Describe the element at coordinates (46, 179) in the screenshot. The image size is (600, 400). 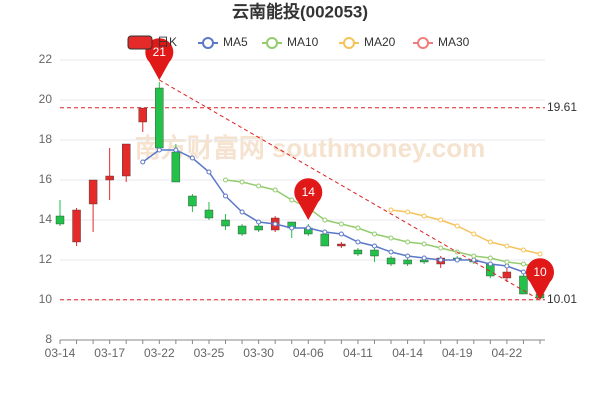
I see `y-tick-label: 16` at that location.